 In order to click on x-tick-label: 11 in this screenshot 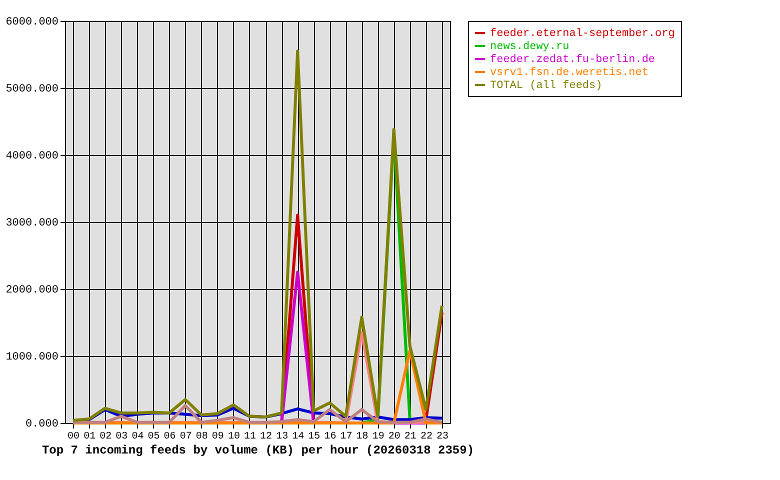, I will do `click(250, 437)`.